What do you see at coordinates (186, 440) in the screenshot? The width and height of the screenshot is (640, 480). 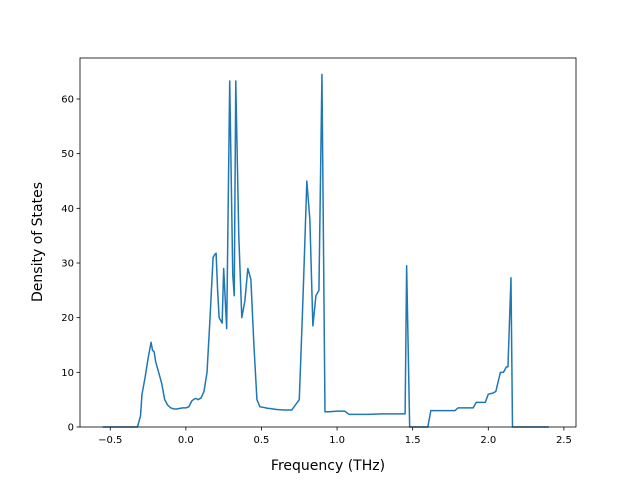 I see `x-tick-label: 0.0` at bounding box center [186, 440].